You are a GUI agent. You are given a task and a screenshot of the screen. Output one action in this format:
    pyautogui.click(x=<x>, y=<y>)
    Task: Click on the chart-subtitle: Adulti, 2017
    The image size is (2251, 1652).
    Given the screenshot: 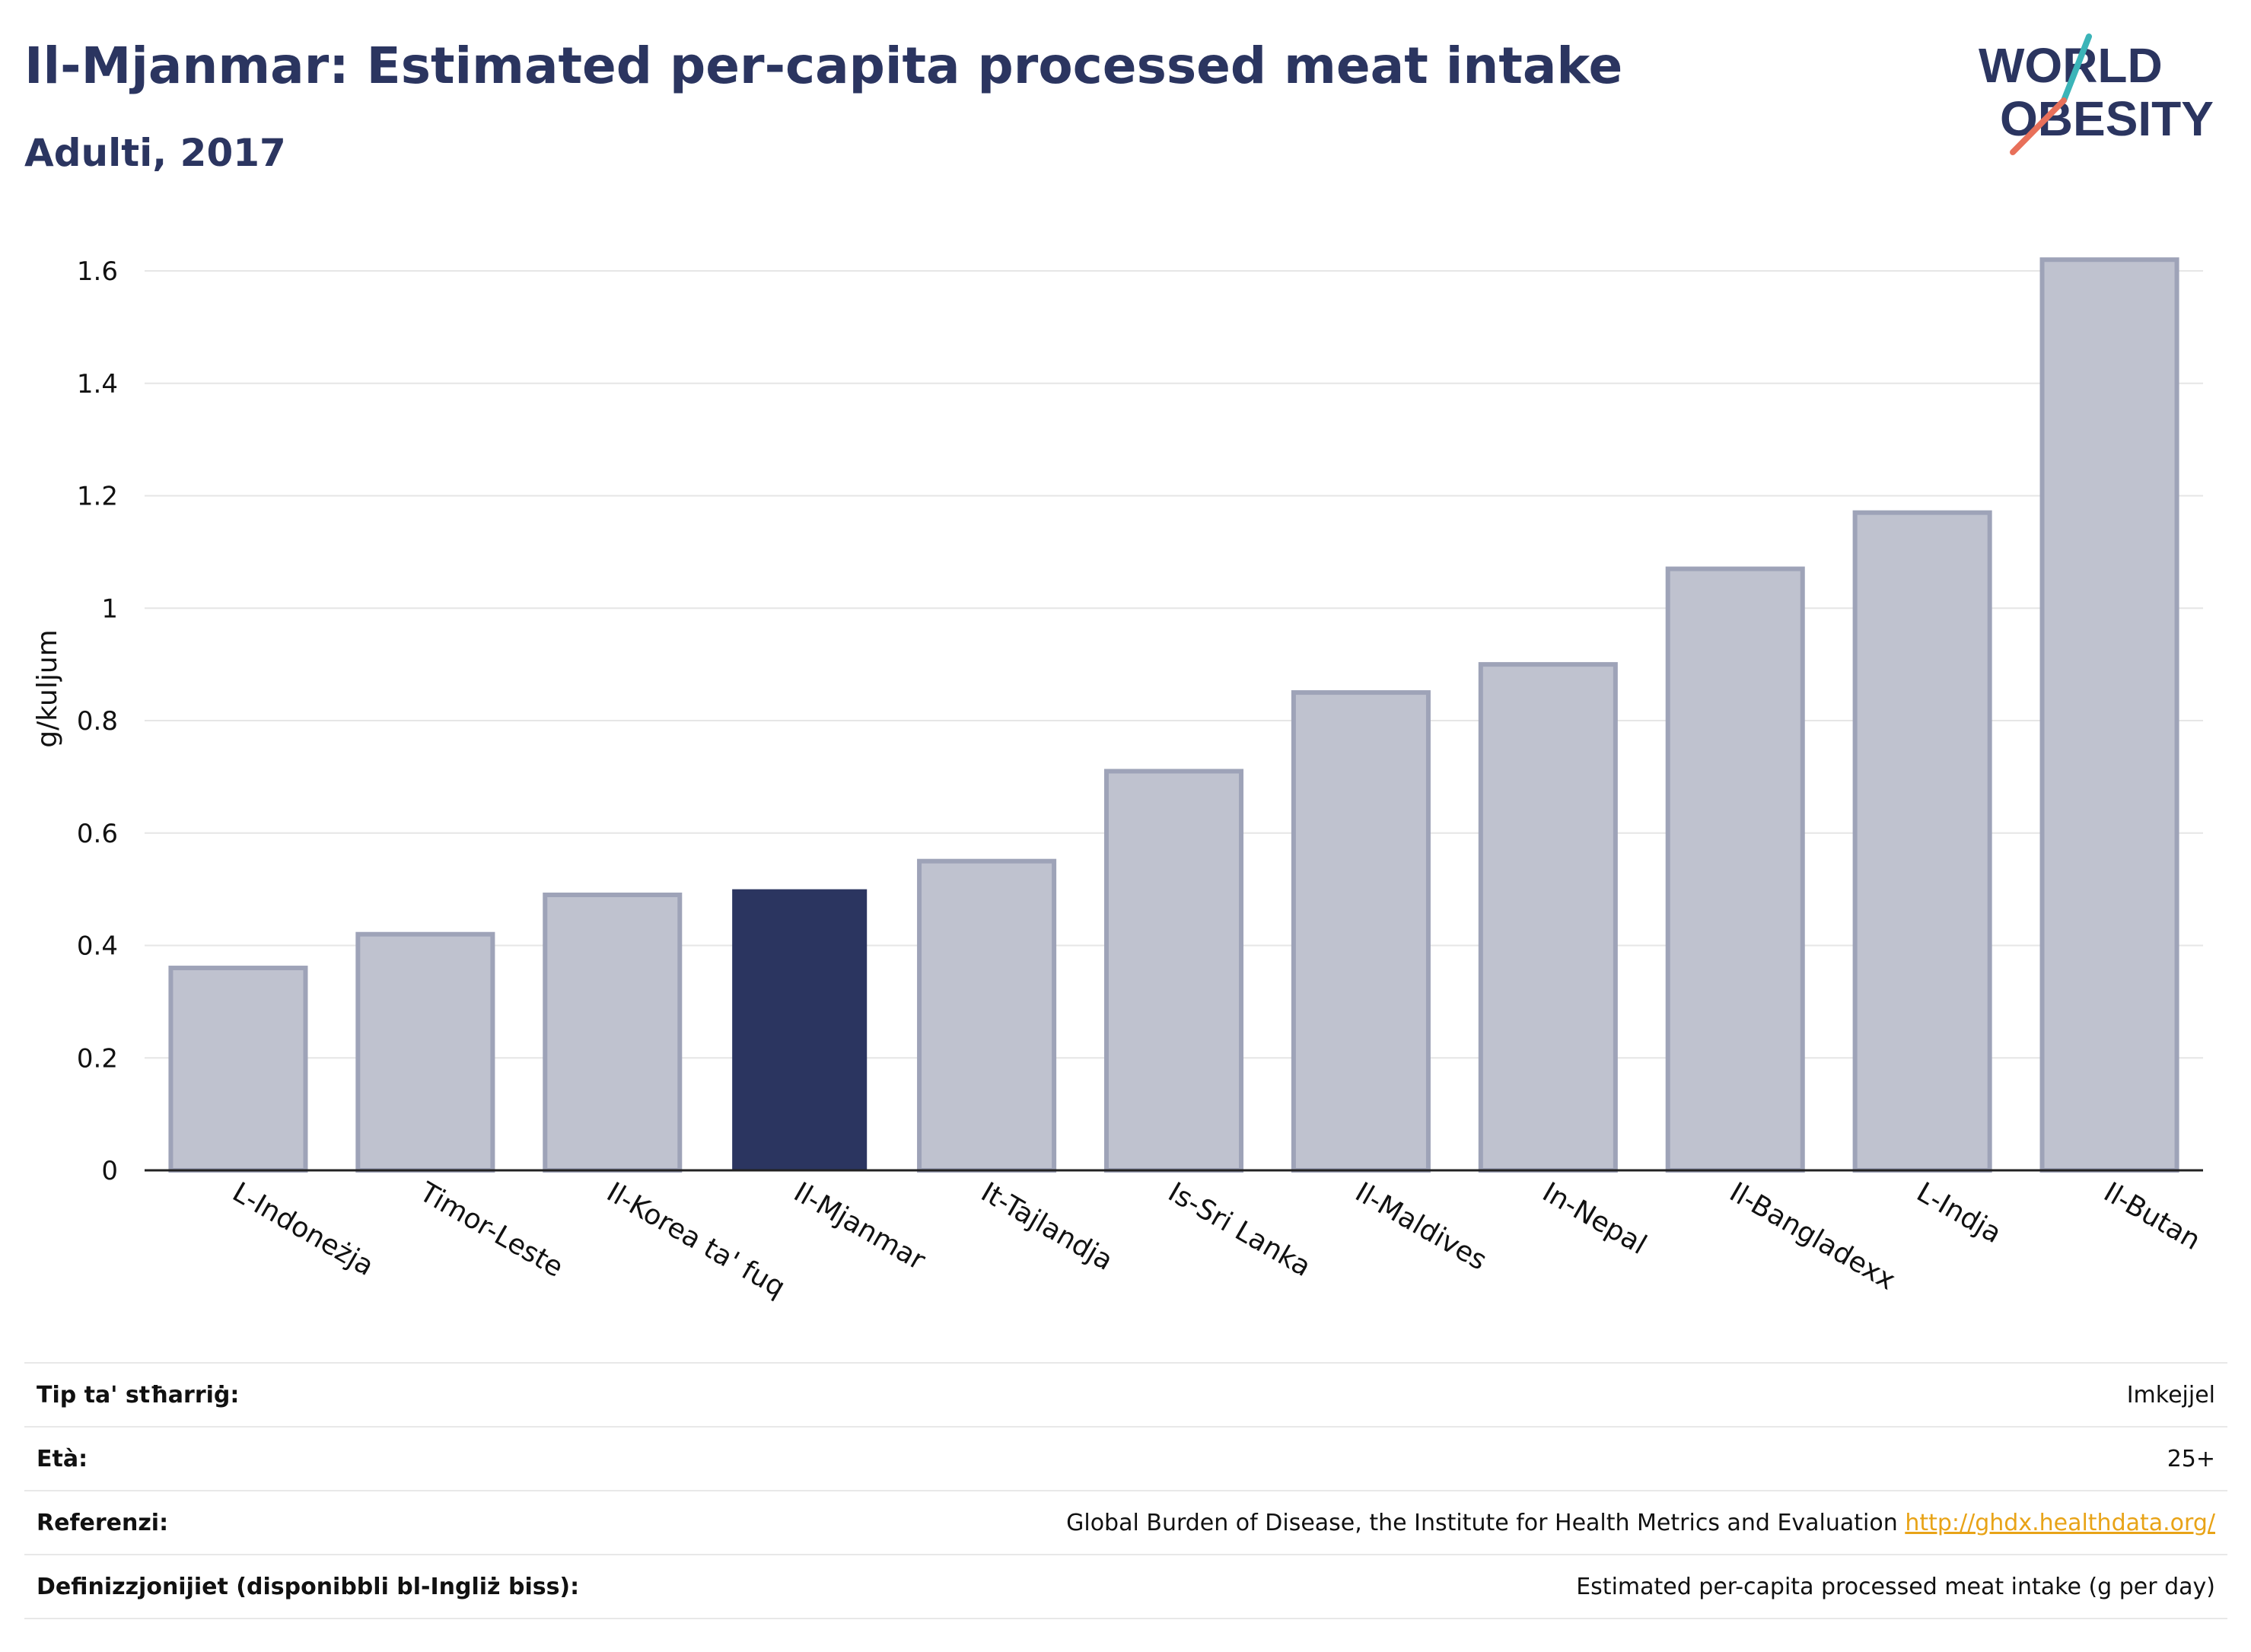 What is the action you would take?
    pyautogui.click(x=155, y=153)
    